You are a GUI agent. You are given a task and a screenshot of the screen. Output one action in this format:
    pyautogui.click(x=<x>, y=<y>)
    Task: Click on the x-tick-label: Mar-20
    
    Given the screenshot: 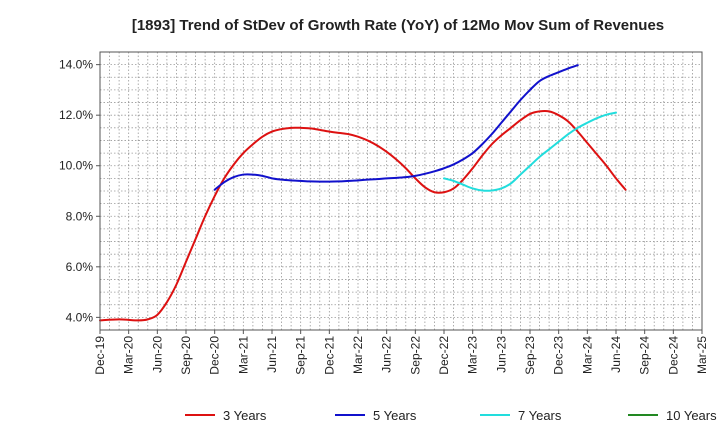 What is the action you would take?
    pyautogui.click(x=129, y=355)
    